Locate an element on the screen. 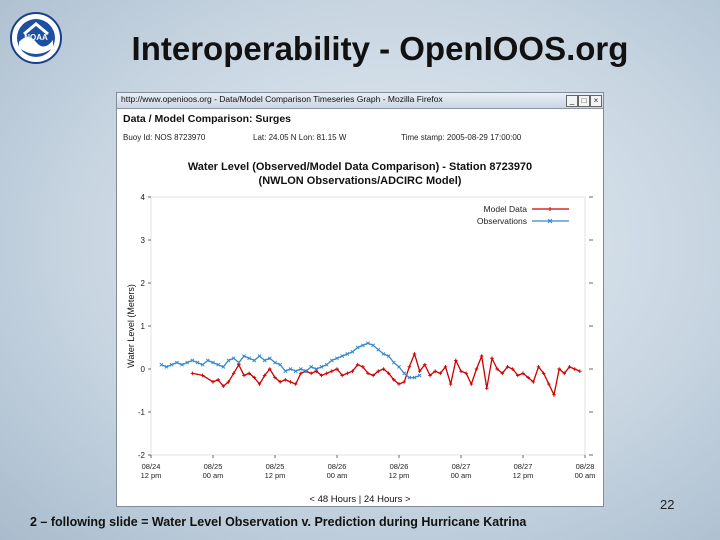 The image size is (720, 540). observations-line is located at coordinates (290, 360).